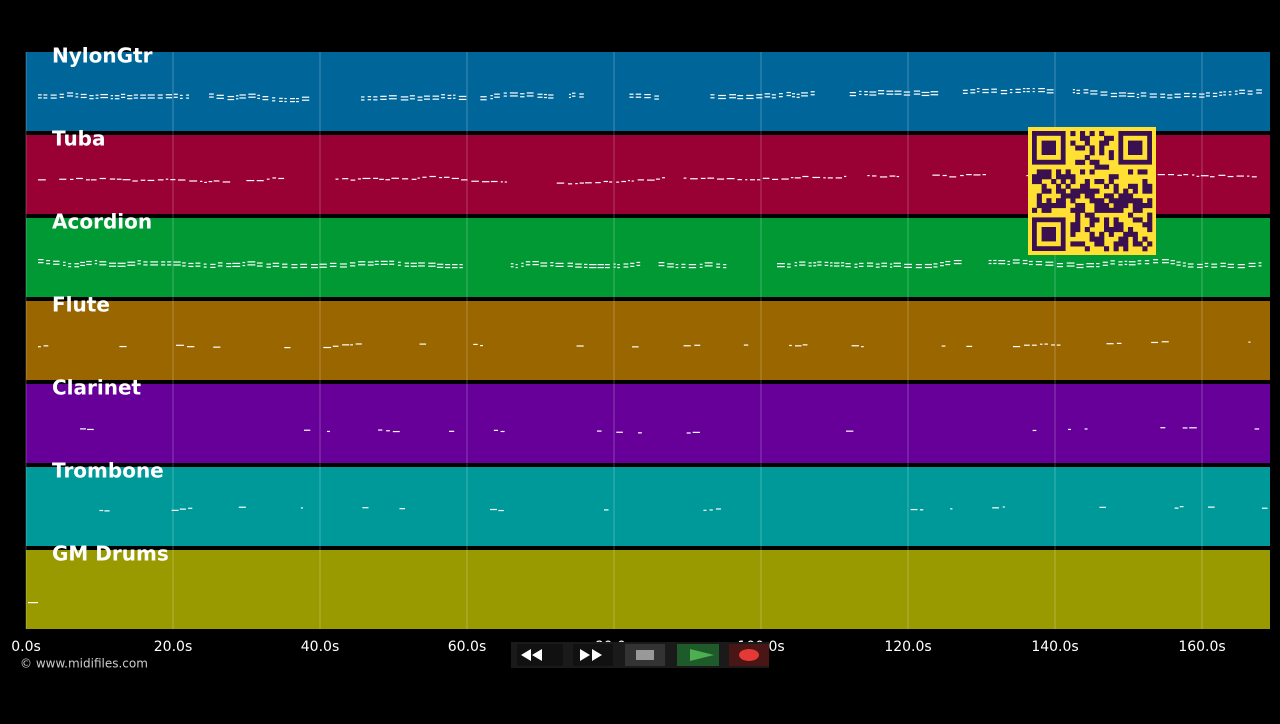  Describe the element at coordinates (320, 647) in the screenshot. I see `time-tick-label: 40.0s` at that location.